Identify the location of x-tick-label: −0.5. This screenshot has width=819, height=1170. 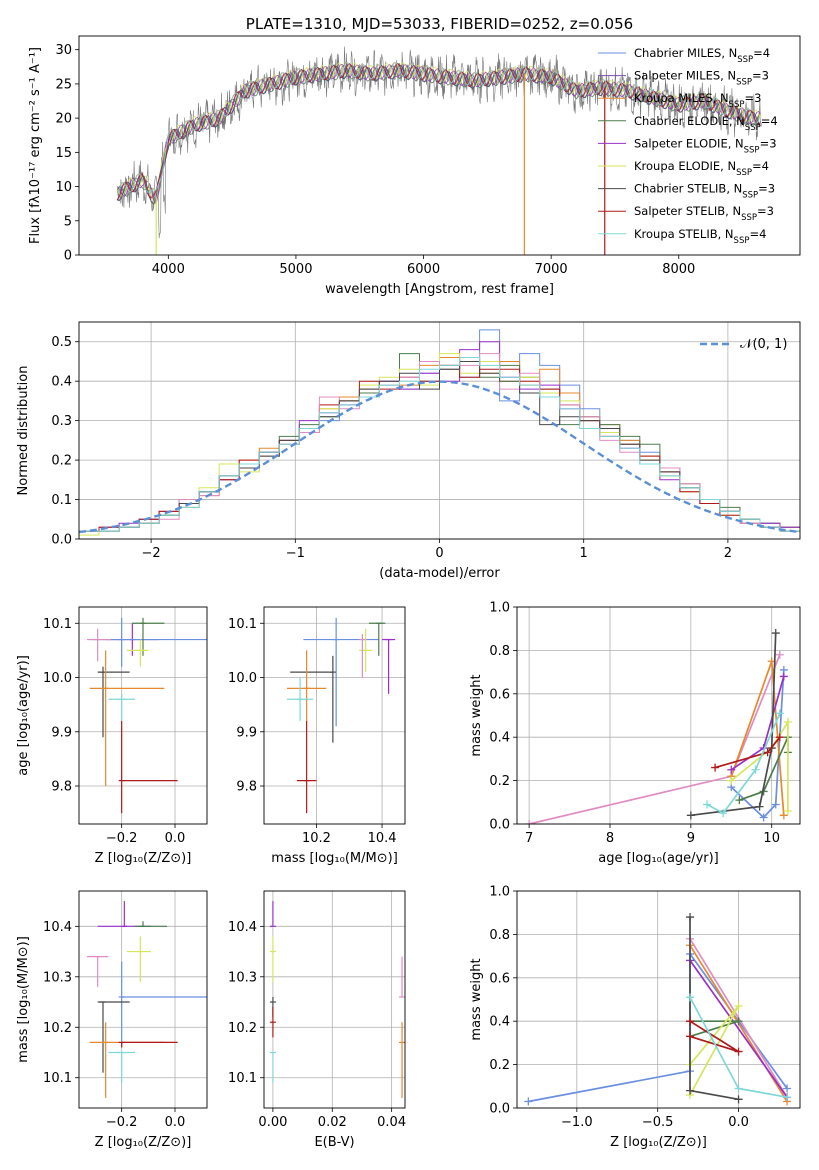
(658, 1122).